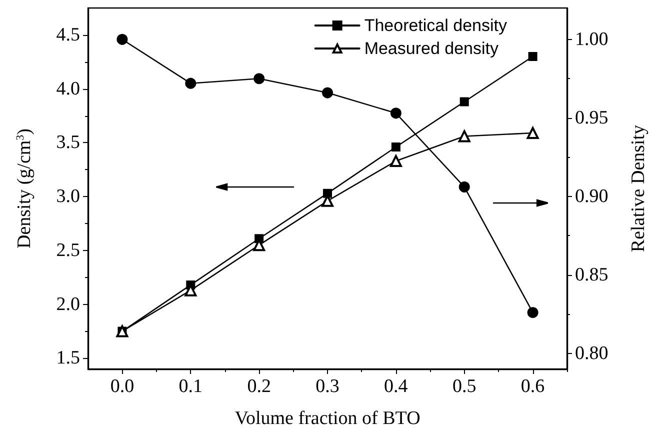 Image resolution: width=662 pixels, height=435 pixels. Describe the element at coordinates (68, 89) in the screenshot. I see `y-tick-label: 4.0` at that location.